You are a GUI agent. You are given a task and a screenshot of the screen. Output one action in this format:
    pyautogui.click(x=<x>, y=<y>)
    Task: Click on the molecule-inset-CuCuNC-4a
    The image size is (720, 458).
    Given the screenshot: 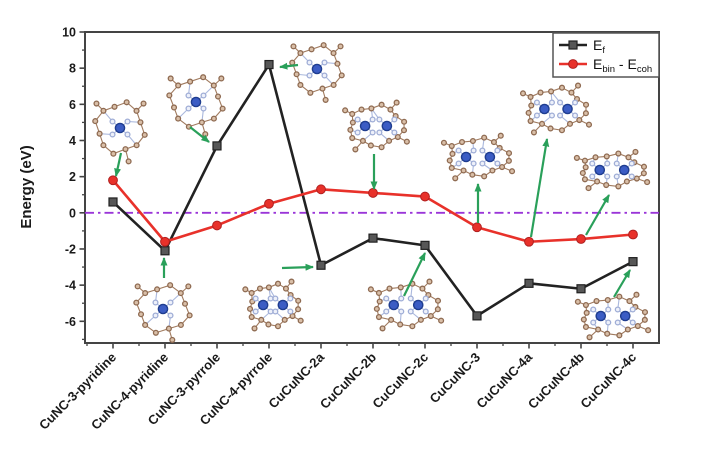 What is the action you would take?
    pyautogui.click(x=556, y=109)
    